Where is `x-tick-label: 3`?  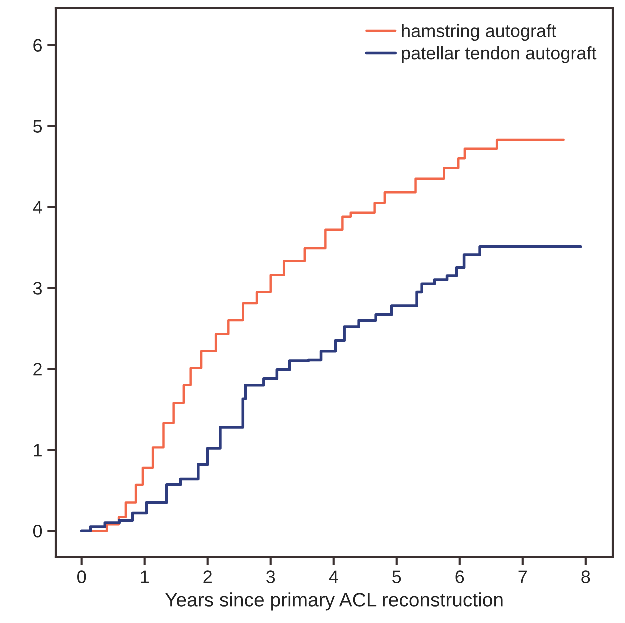 x-tick-label: 3 is located at coordinates (271, 577).